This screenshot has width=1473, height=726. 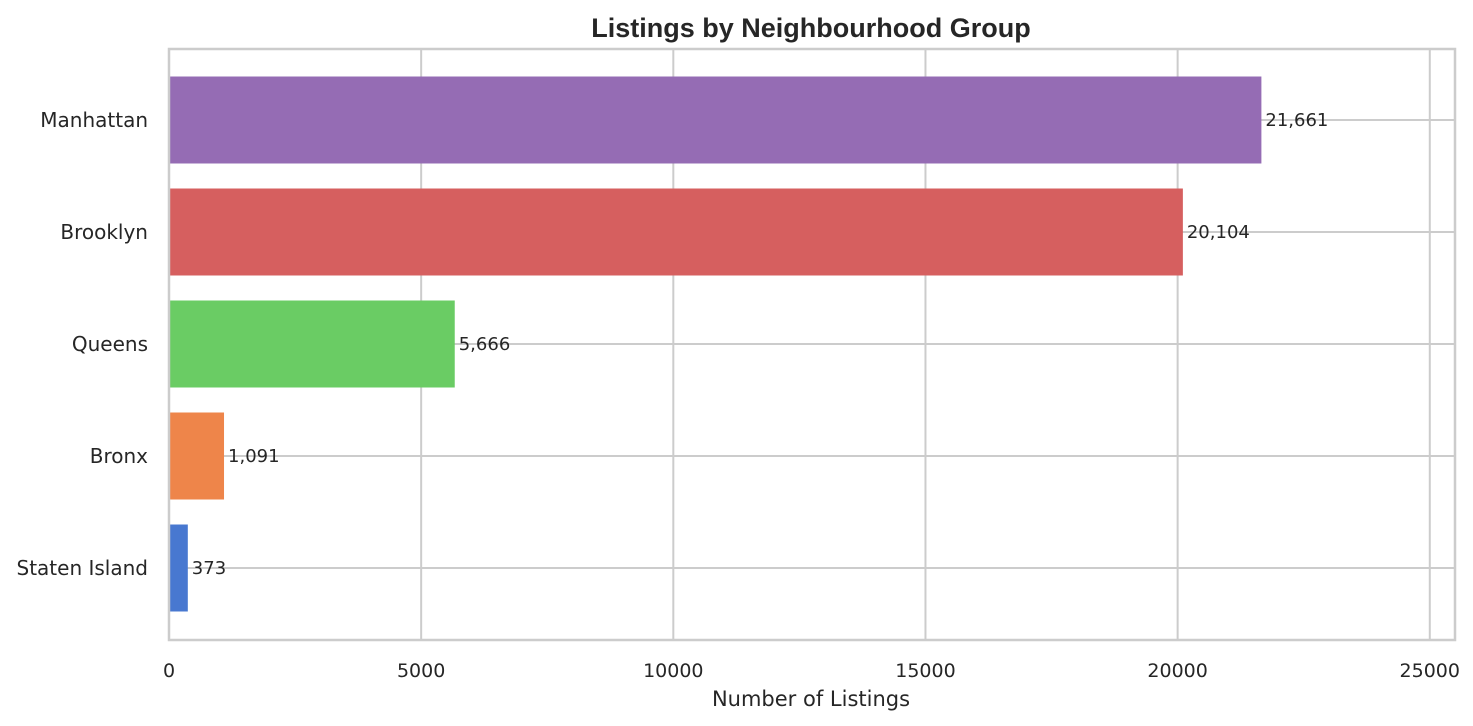 What do you see at coordinates (1430, 671) in the screenshot?
I see `x-tick-label: 25000` at bounding box center [1430, 671].